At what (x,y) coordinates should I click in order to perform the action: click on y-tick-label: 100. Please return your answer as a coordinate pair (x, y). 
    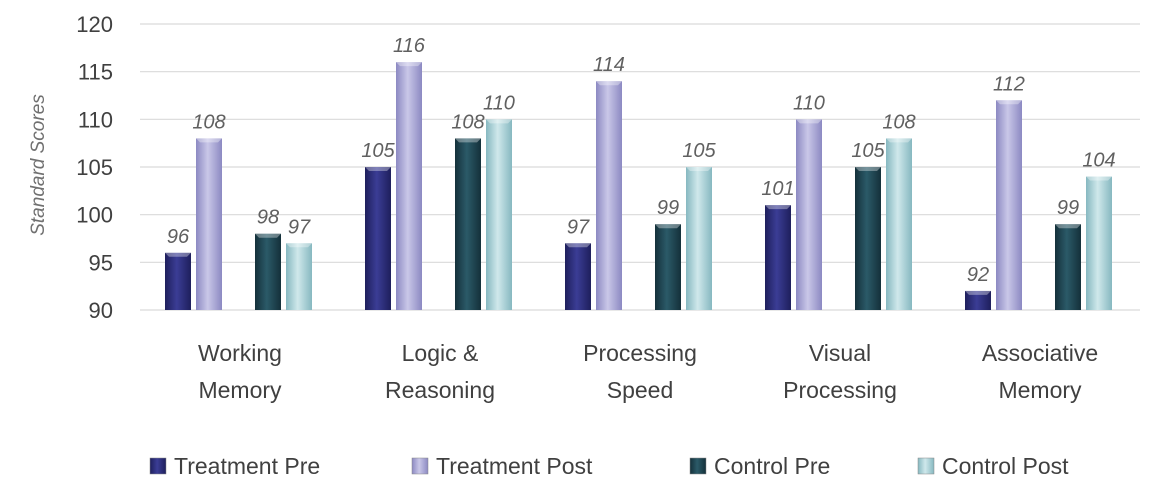
    Looking at the image, I should click on (94, 215).